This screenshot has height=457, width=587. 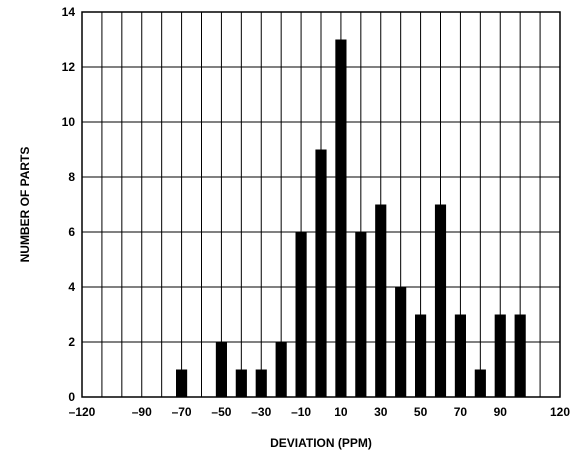 What do you see at coordinates (71, 177) in the screenshot?
I see `y-tick-label: 8` at bounding box center [71, 177].